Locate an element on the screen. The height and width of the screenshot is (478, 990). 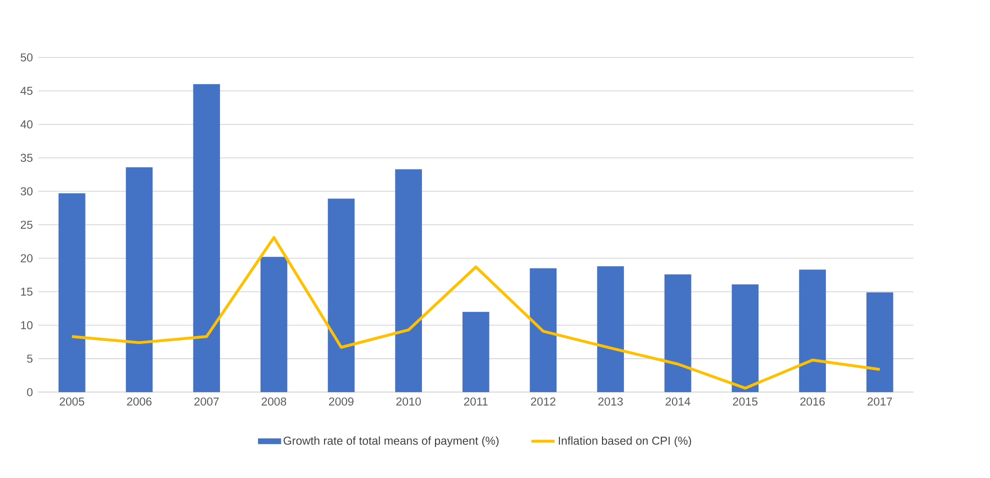
x-tick-label: 2009 is located at coordinates (341, 401).